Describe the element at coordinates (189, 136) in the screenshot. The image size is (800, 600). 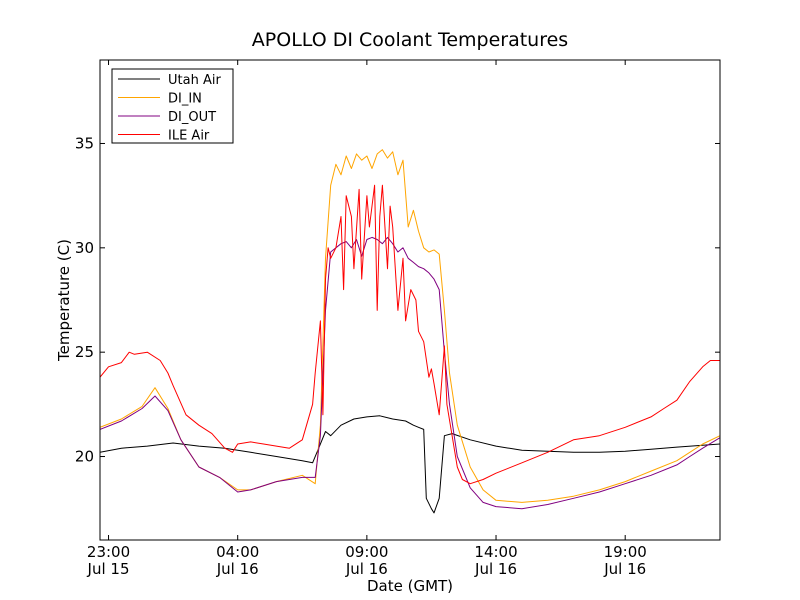
I see `legend-label-ile-air: ILE Air` at that location.